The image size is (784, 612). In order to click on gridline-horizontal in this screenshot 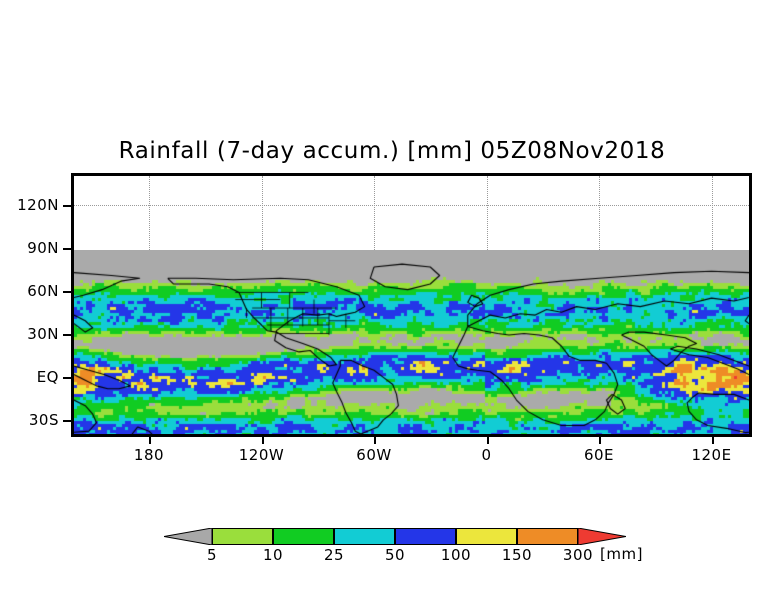, I will do `click(411, 205)`.